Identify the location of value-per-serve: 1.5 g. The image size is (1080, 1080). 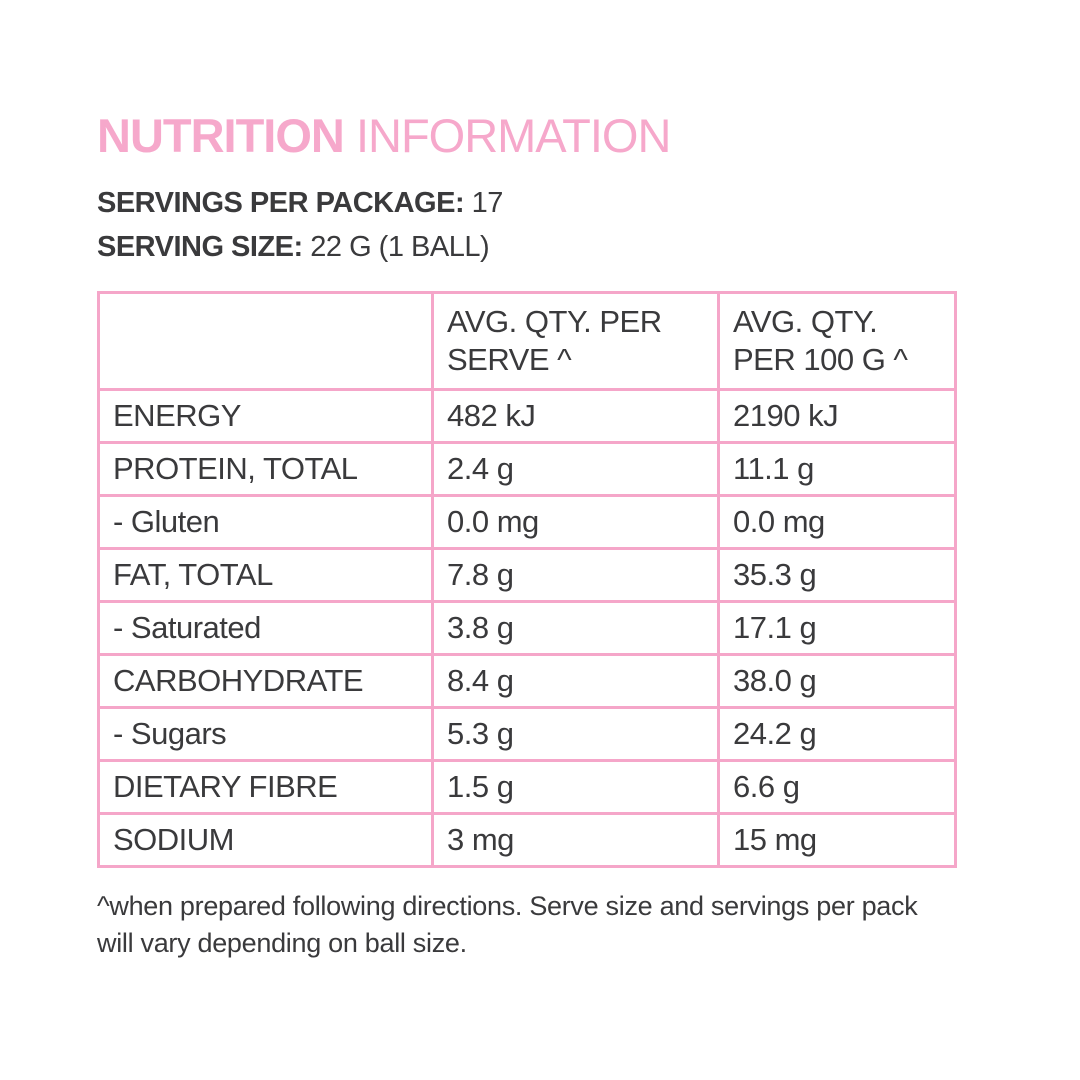
(575, 787).